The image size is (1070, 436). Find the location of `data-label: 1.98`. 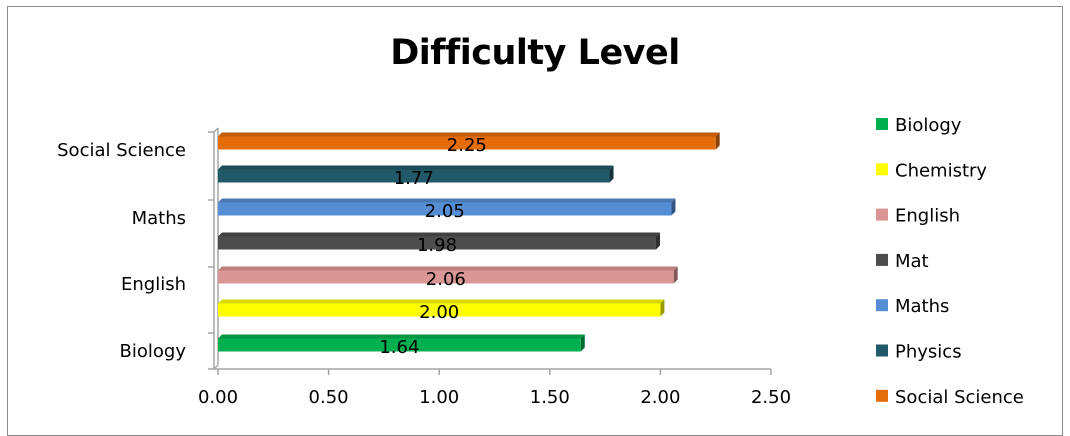

data-label: 1.98 is located at coordinates (437, 245).